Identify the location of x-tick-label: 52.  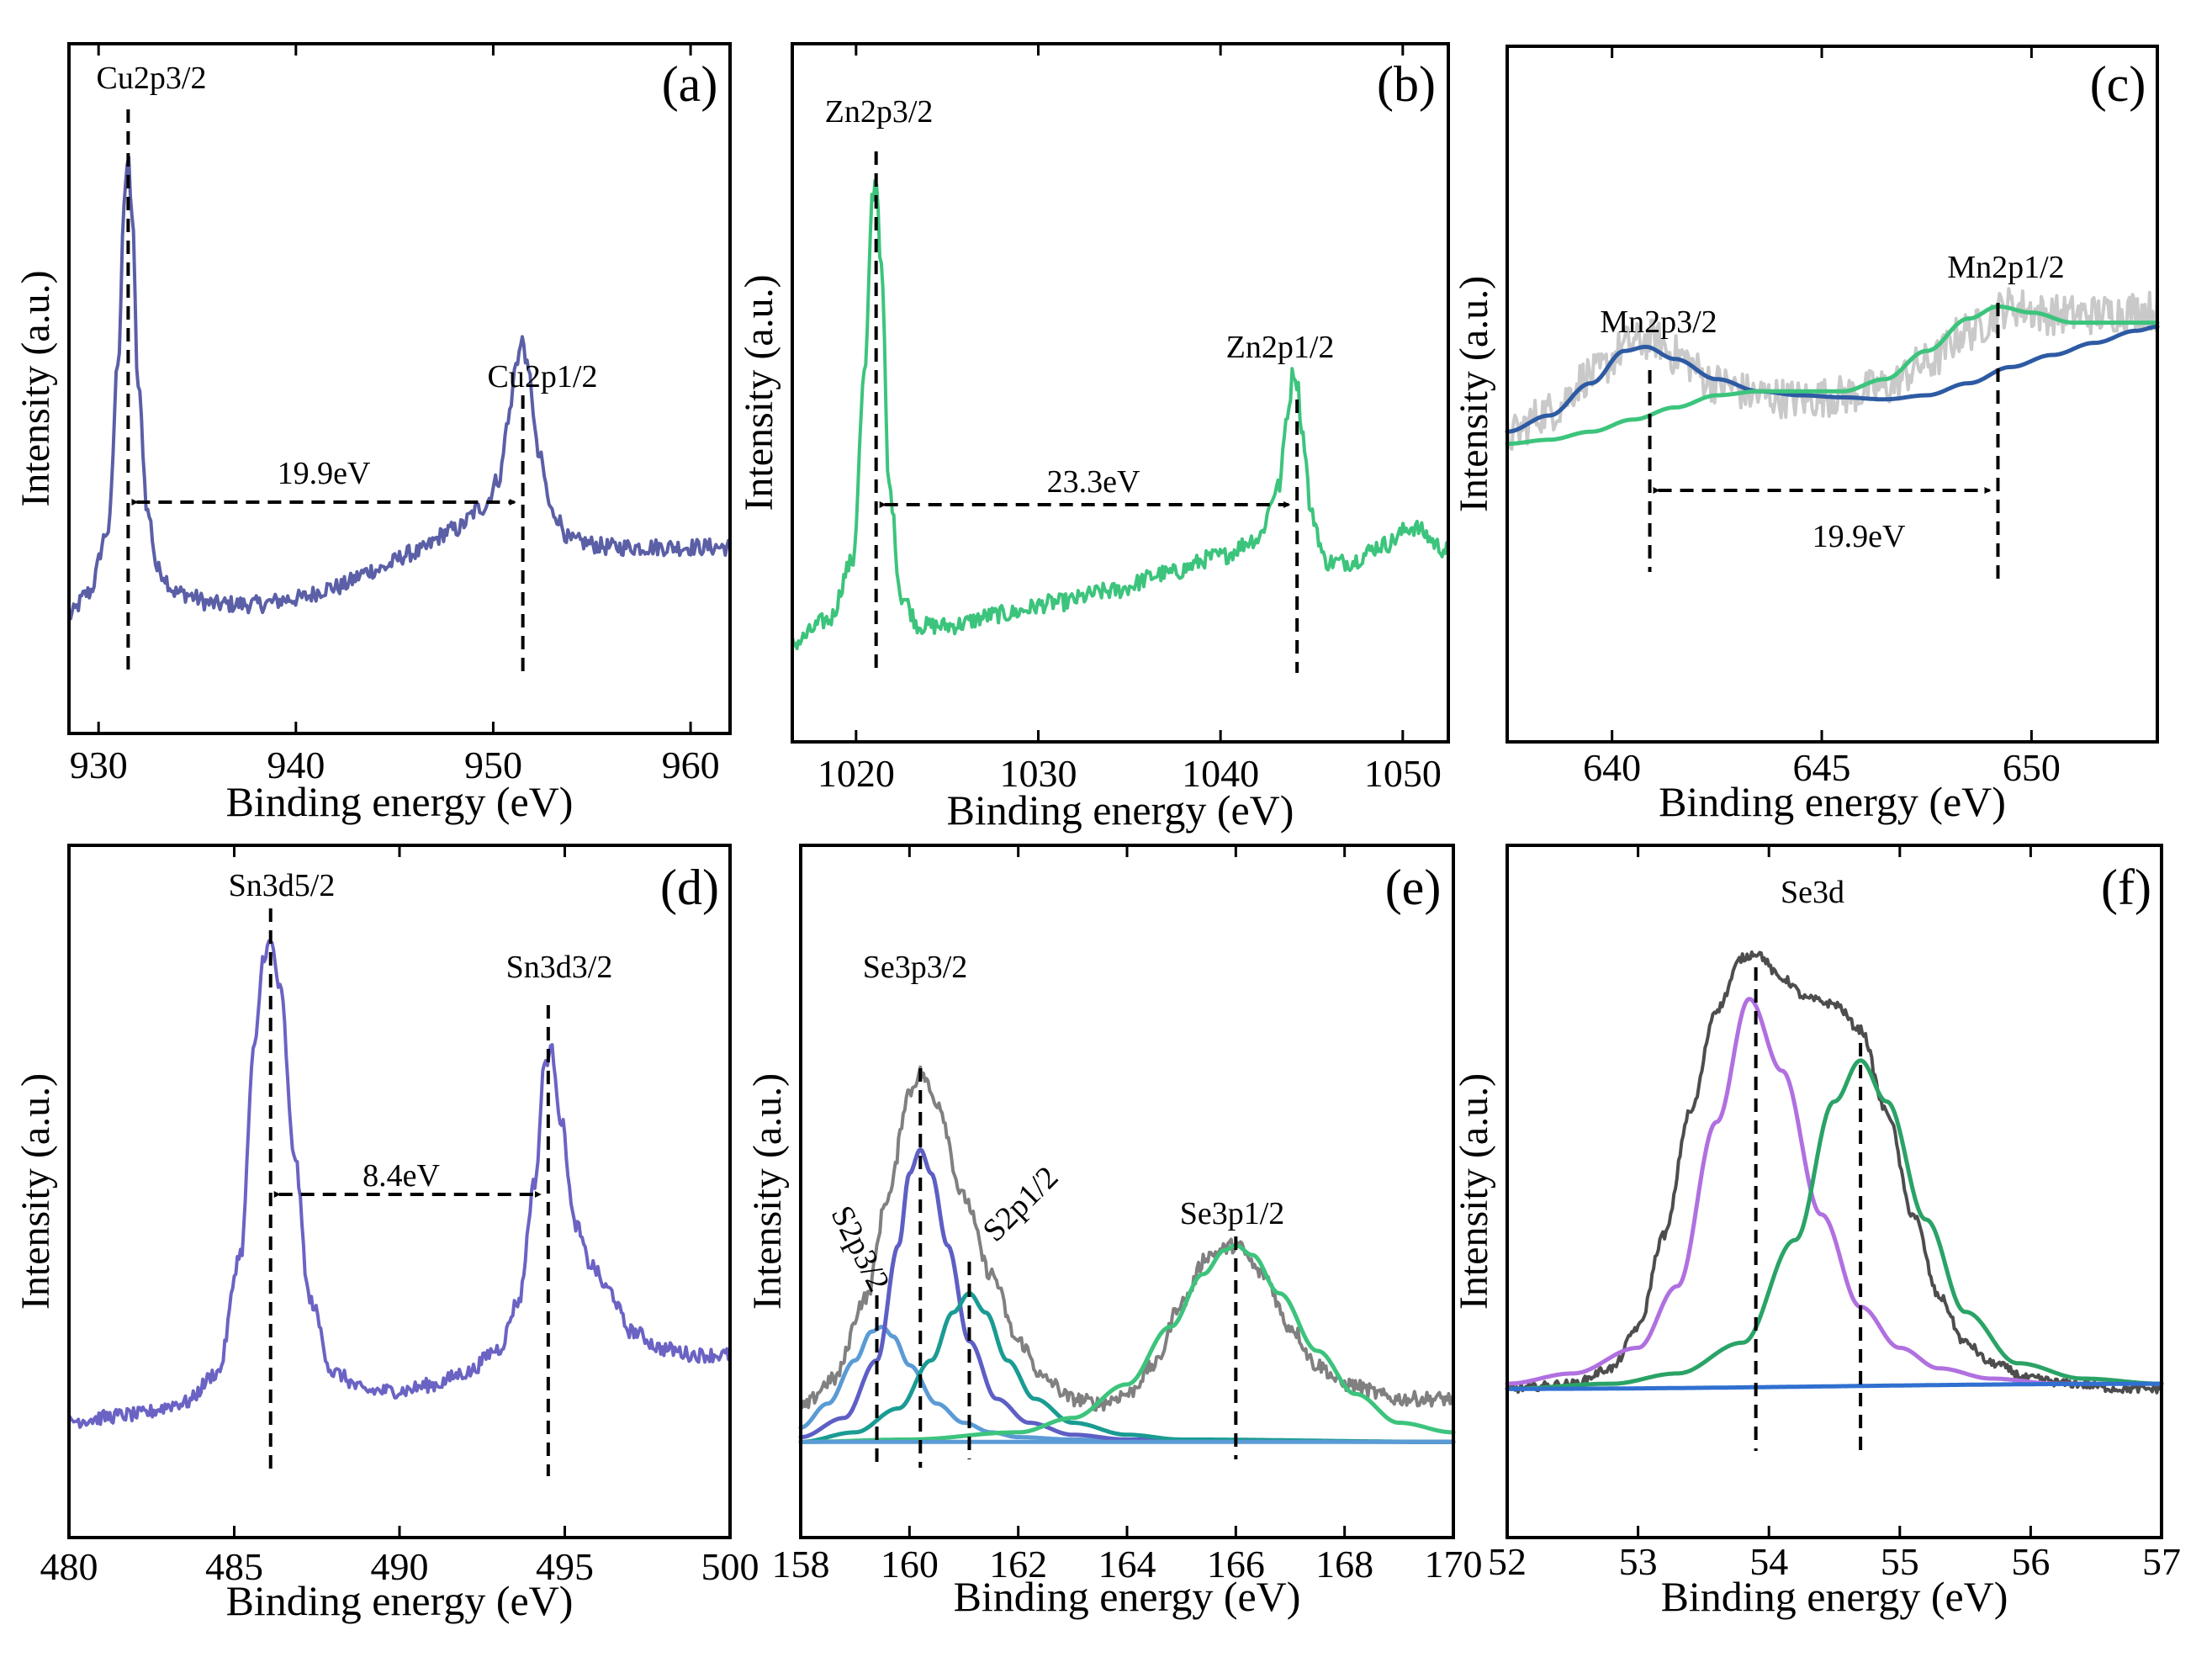
(1507, 1561).